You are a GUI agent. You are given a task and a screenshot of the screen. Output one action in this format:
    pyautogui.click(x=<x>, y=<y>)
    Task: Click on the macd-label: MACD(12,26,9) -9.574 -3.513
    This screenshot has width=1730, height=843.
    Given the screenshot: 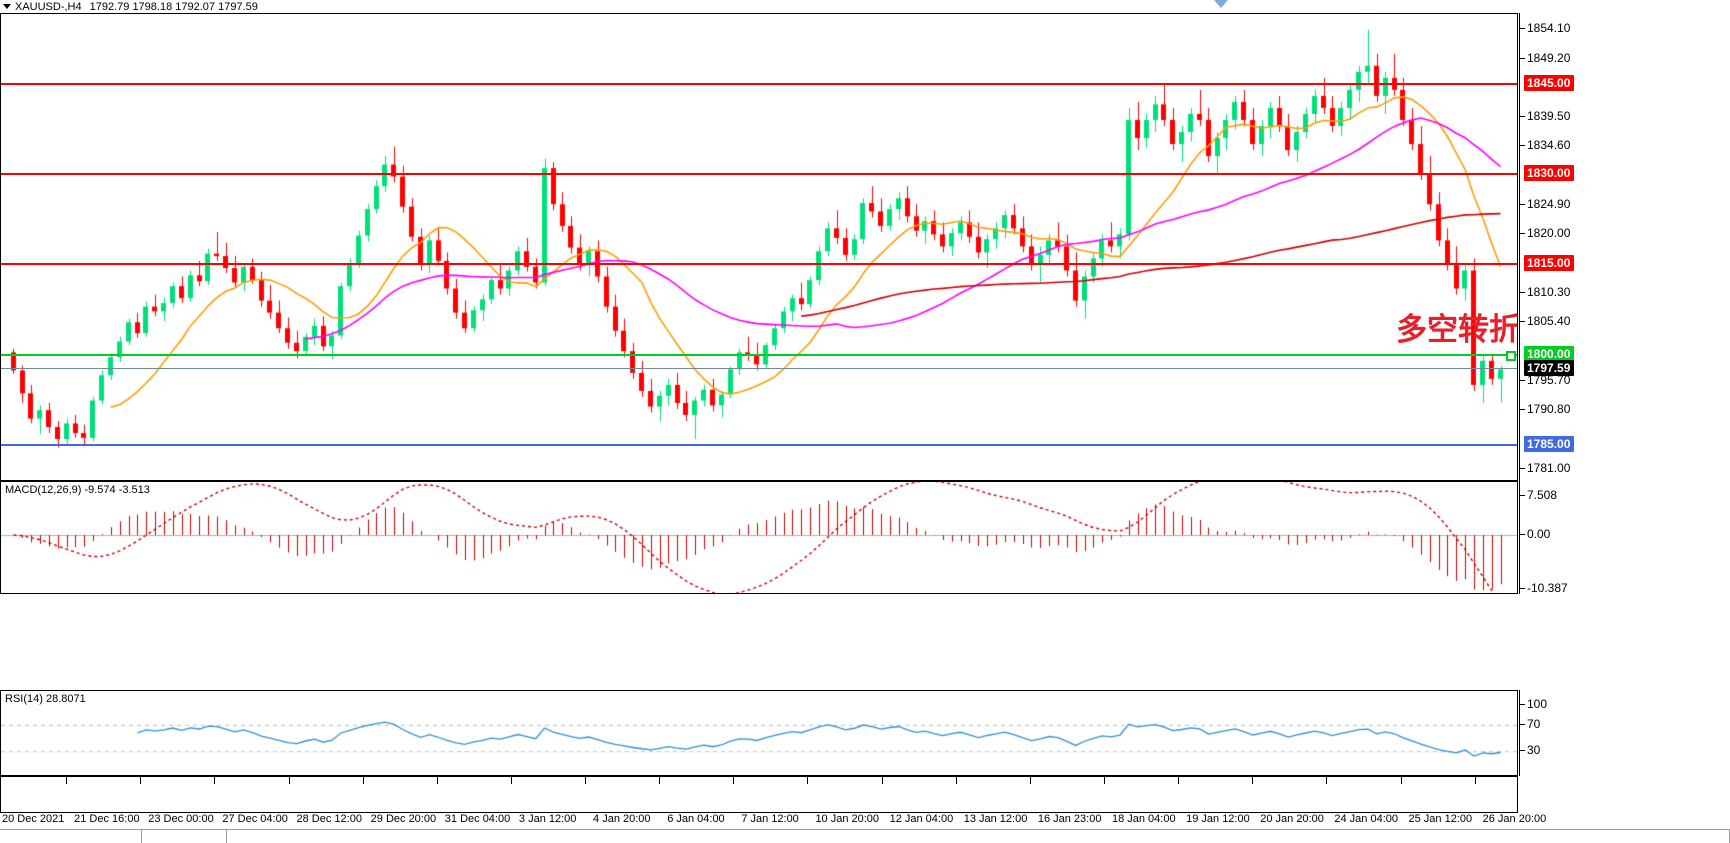 What is the action you would take?
    pyautogui.click(x=77, y=490)
    